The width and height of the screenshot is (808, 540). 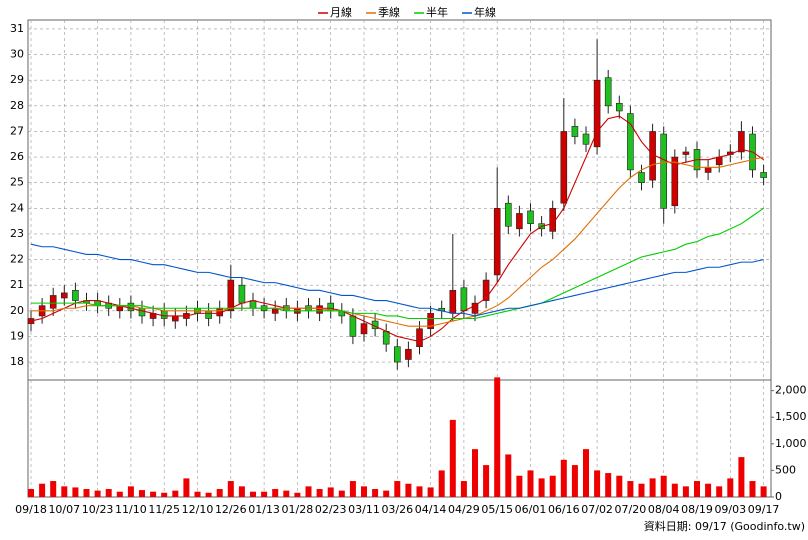 What do you see at coordinates (785, 469) in the screenshot?
I see `volume-tick-label: 500` at bounding box center [785, 469].